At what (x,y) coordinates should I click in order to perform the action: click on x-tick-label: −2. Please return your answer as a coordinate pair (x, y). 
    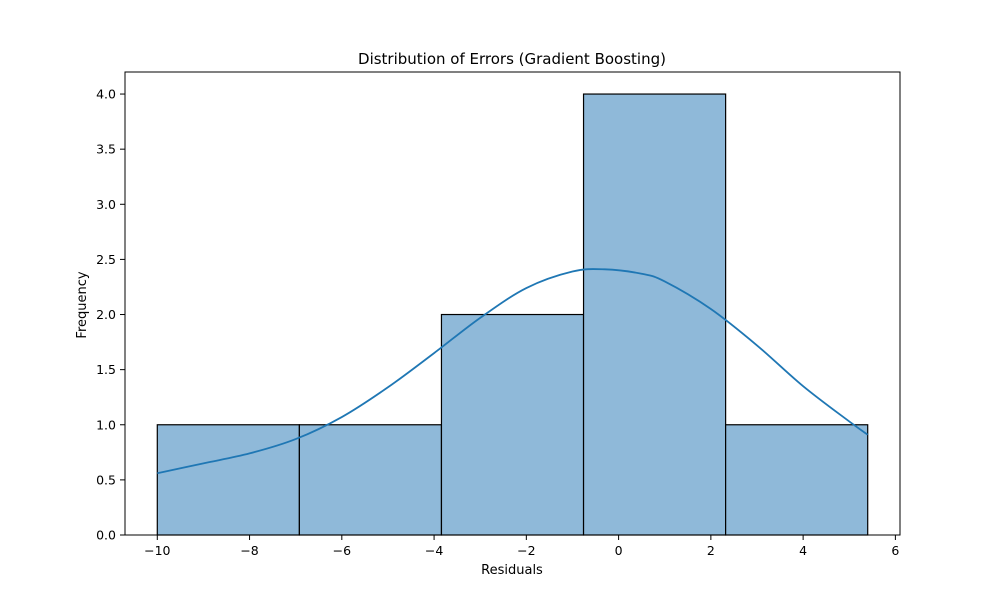
    Looking at the image, I should click on (526, 550).